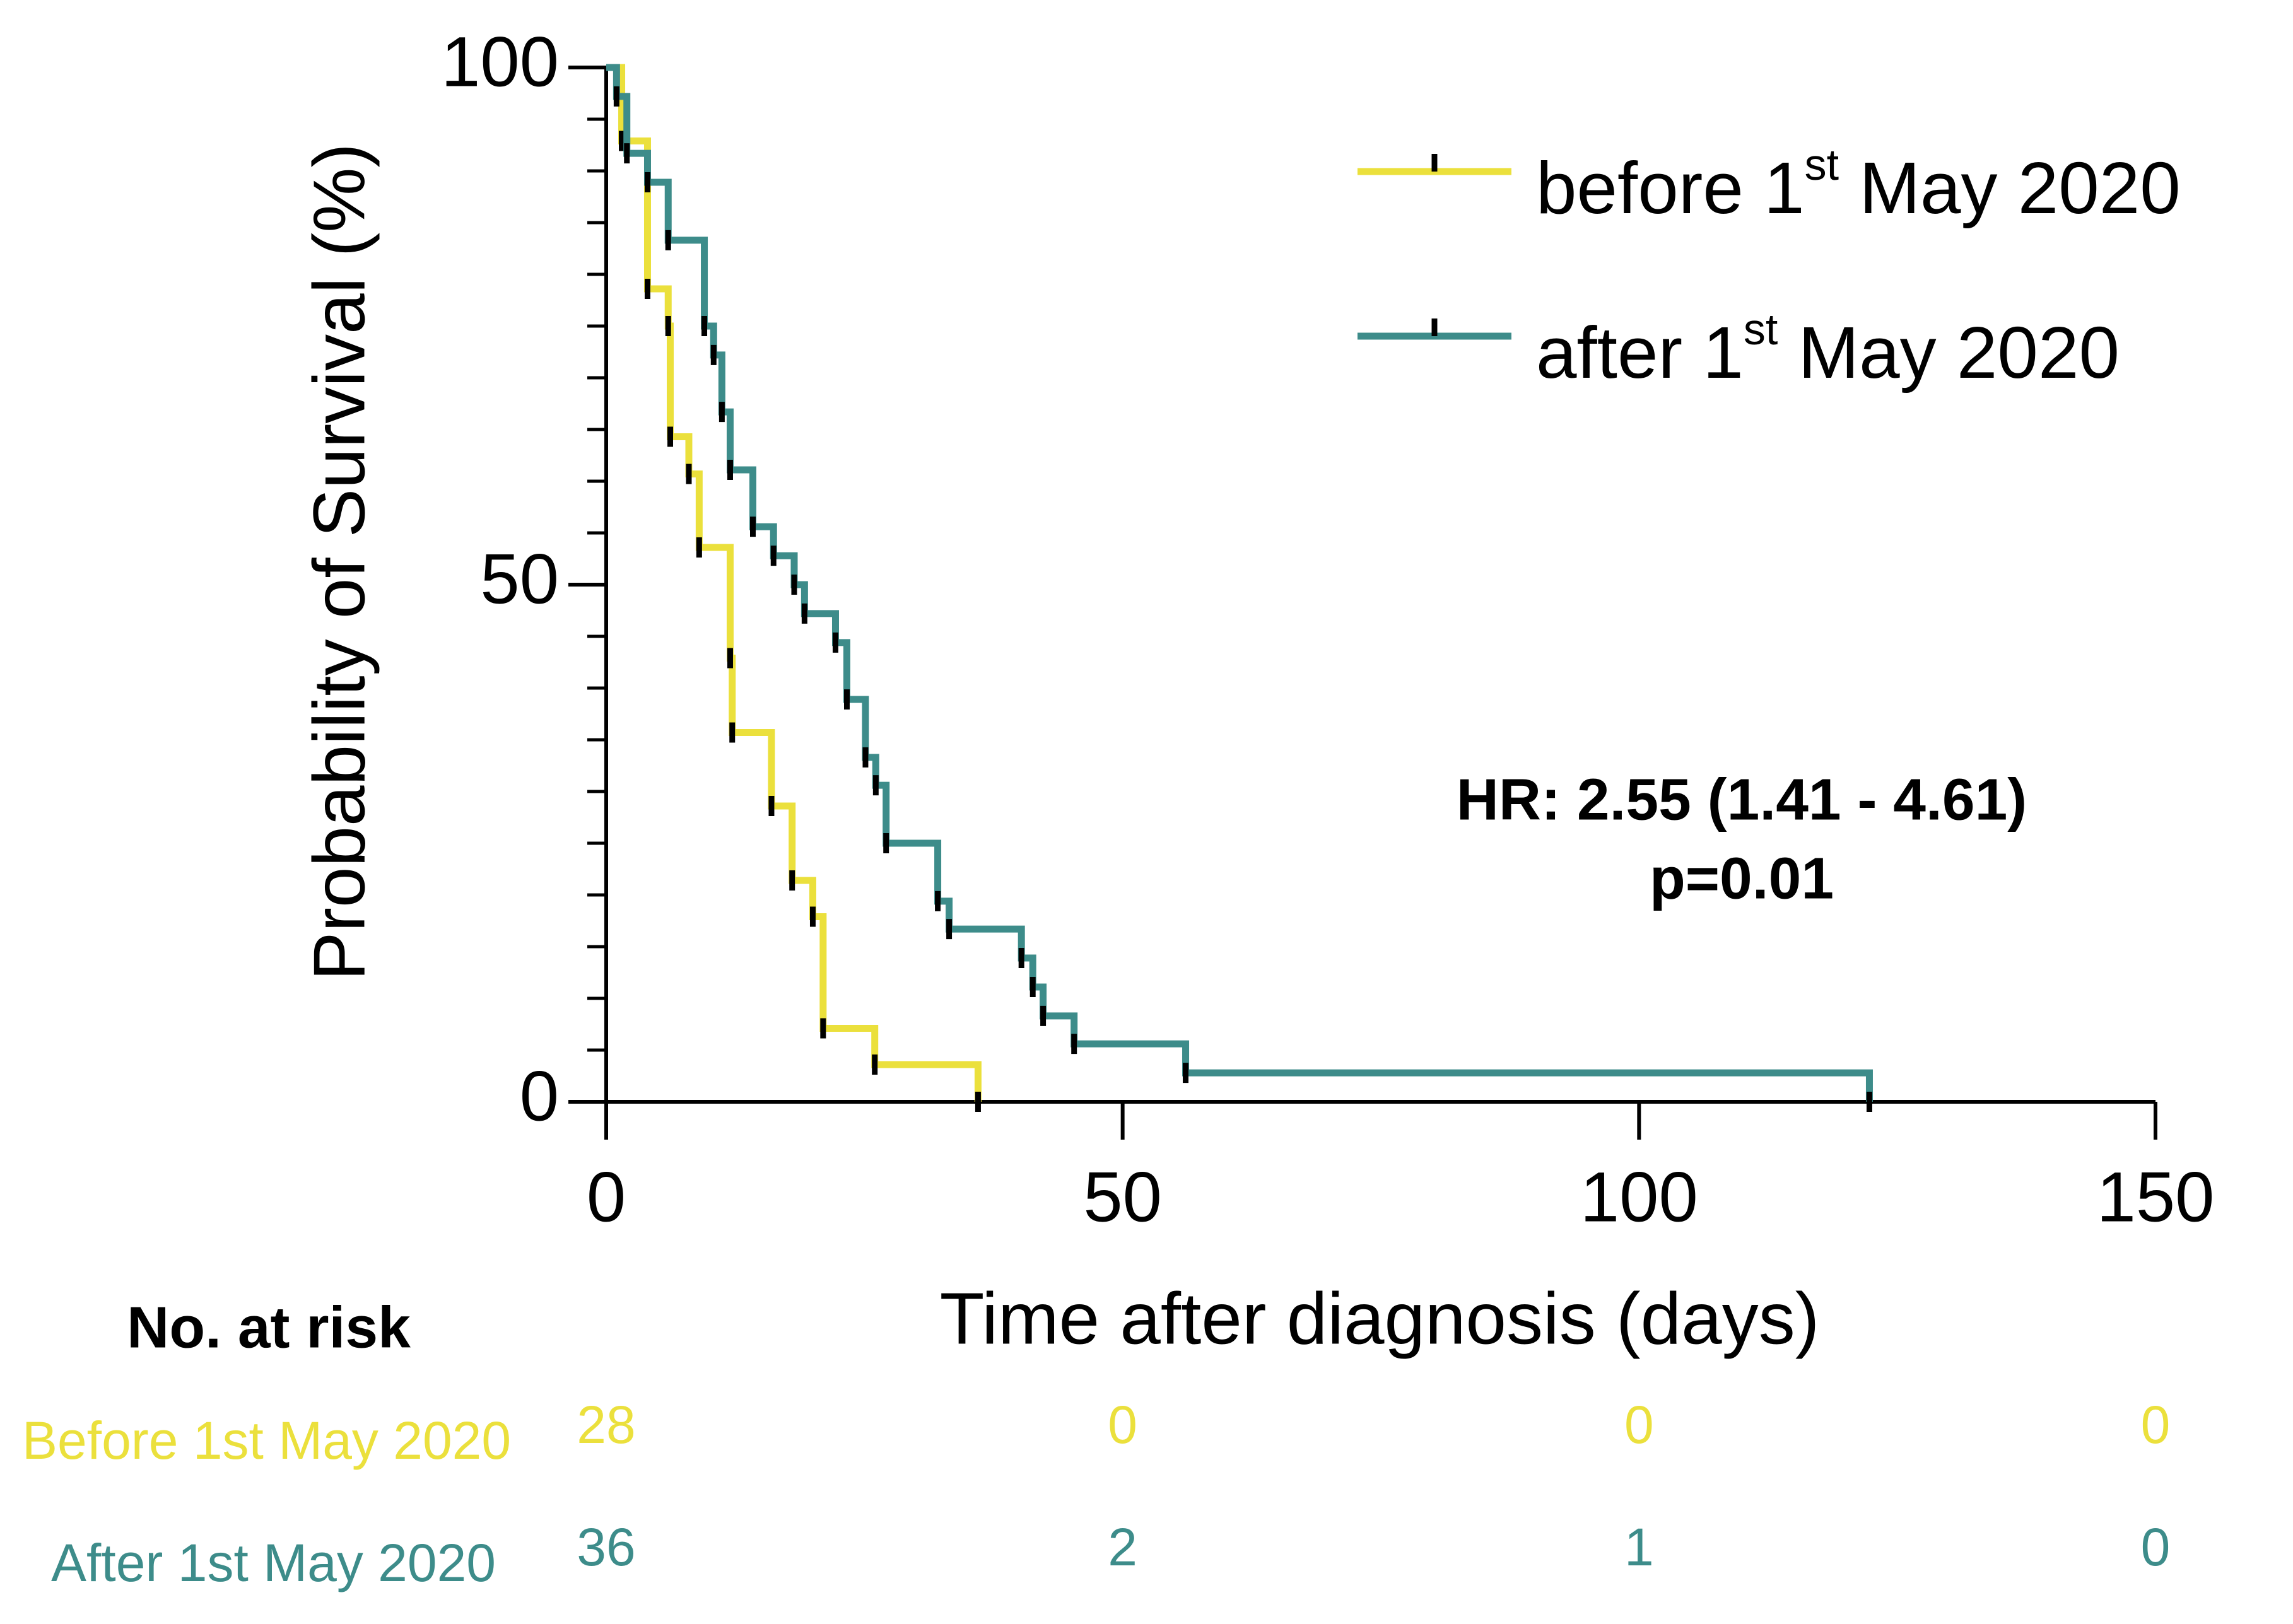 The image size is (2293, 1624). I want to click on y-tick-label: 50, so click(519, 580).